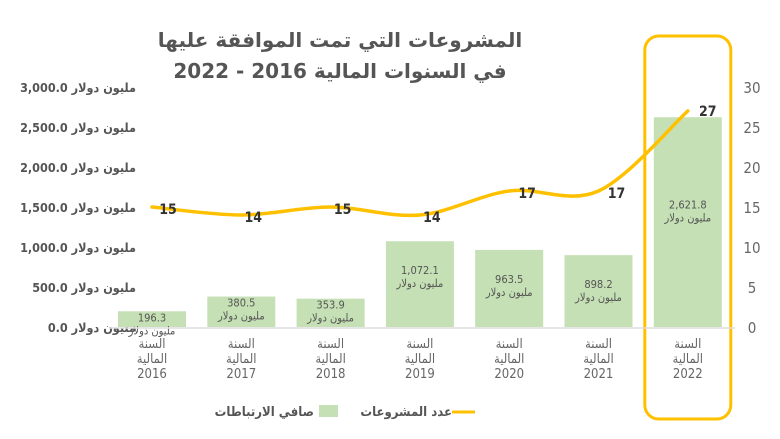 This screenshot has width=780, height=439. I want to click on right-axis-tick: 10, so click(751, 248).